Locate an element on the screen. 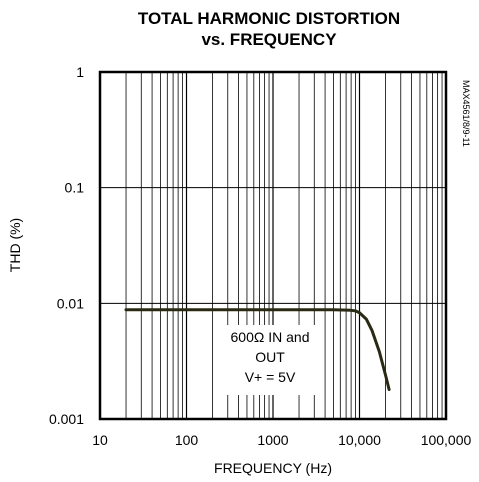  x-tick-labels: 10 100 1000 10,000 100,000 is located at coordinates (281, 440).